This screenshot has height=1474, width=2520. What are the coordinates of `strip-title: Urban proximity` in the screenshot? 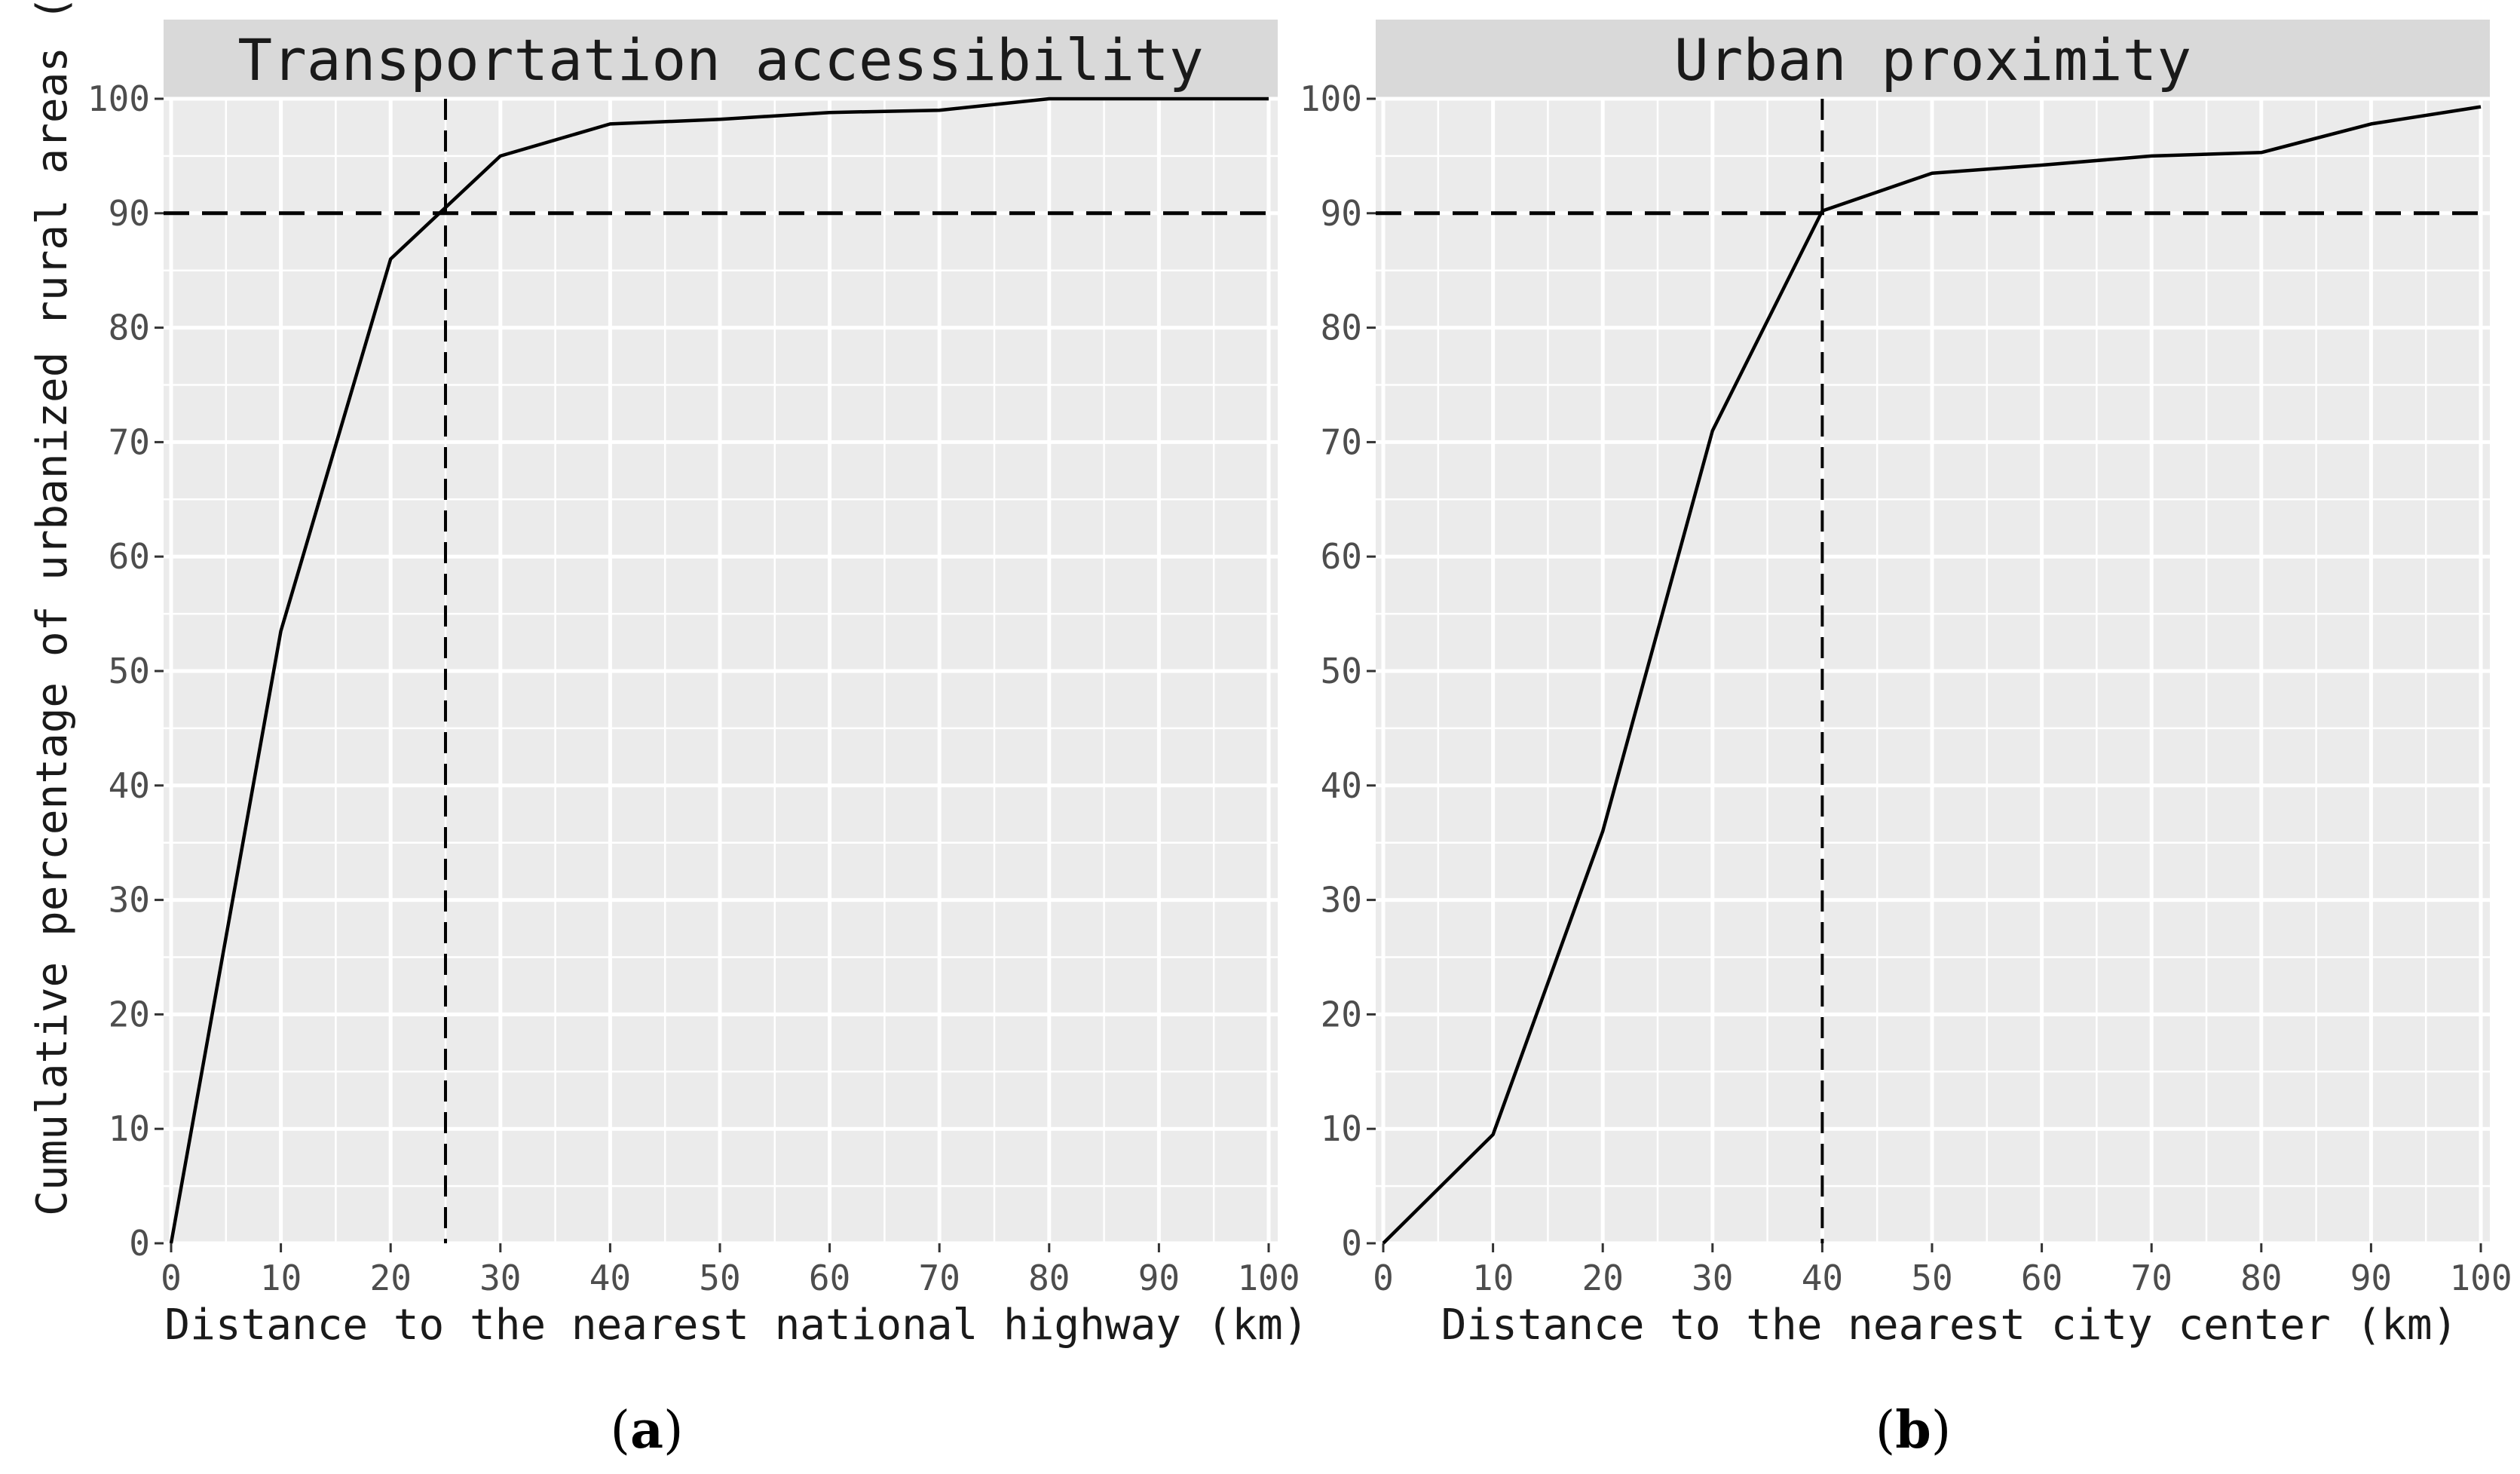 It's located at (1932, 59).